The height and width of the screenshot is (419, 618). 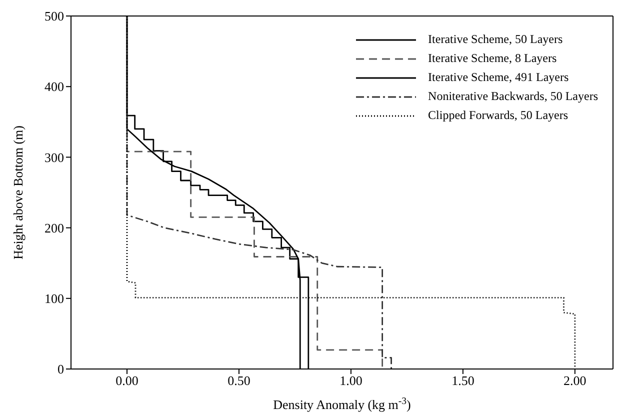 What do you see at coordinates (498, 77) in the screenshot?
I see `legend-label: Iterative Scheme, 491 Layers` at bounding box center [498, 77].